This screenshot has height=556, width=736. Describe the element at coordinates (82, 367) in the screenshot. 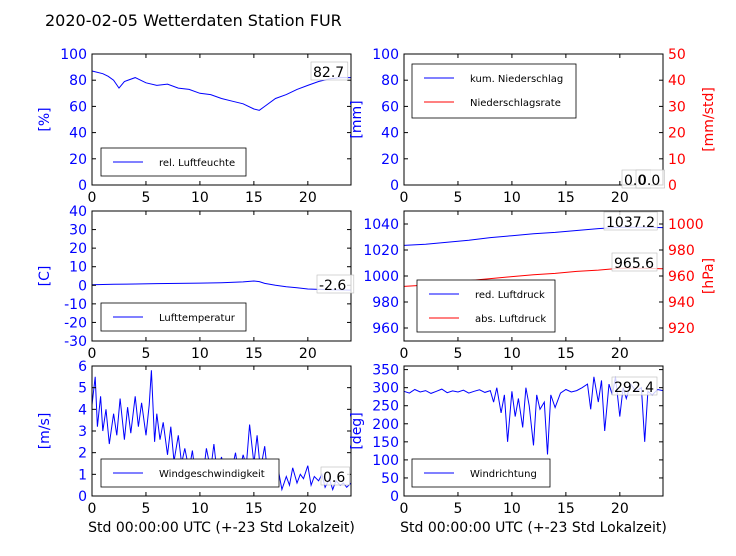

I see `y-tick-label: 6` at that location.